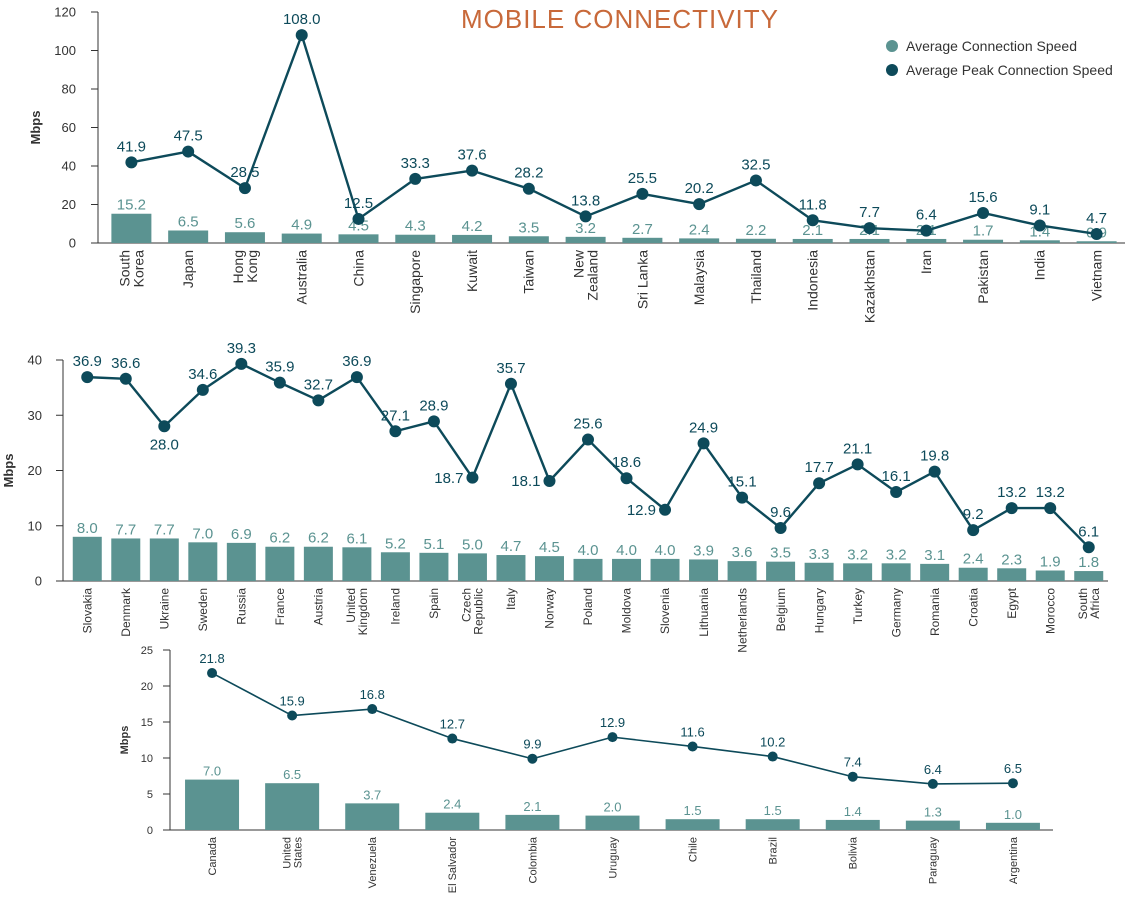  What do you see at coordinates (812, 220) in the screenshot?
I see `peak-point-indonesia` at bounding box center [812, 220].